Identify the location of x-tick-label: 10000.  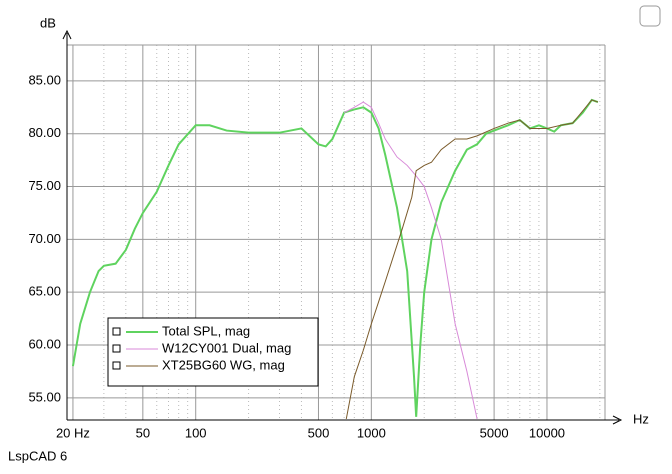
(547, 432).